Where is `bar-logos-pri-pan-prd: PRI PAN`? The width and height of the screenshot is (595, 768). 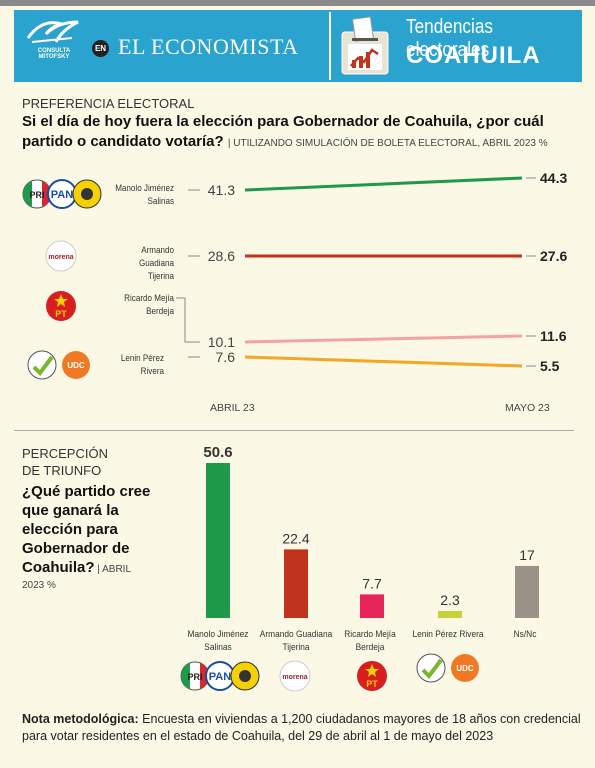
bar-logos-pri-pan-prd: PRI PAN is located at coordinates (220, 678).